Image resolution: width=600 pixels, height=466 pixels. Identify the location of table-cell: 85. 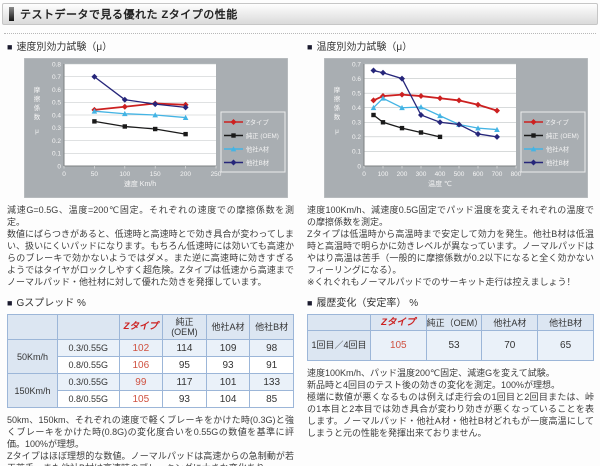
(271, 399).